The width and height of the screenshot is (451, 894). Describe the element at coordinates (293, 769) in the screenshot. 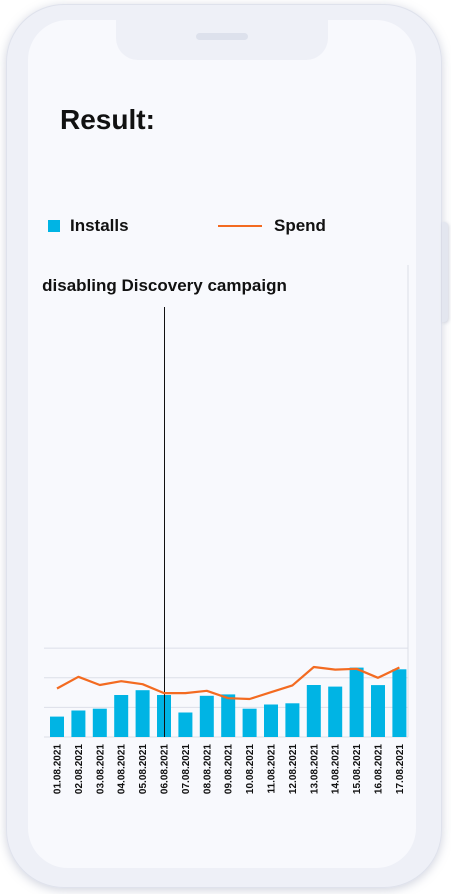

I see `x-tick-label: 12.08.2021` at that location.